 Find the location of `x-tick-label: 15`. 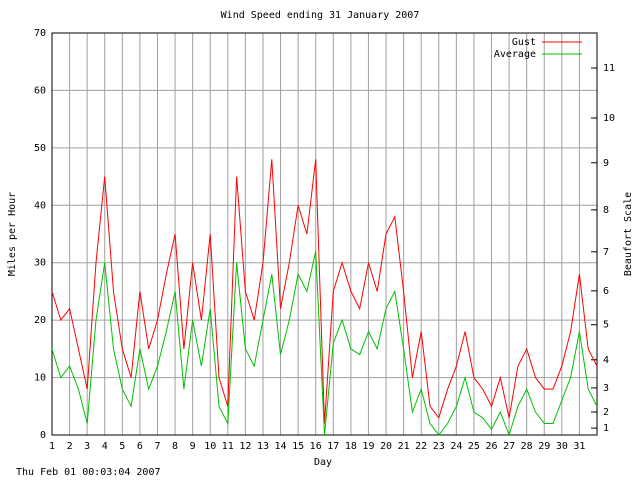

x-tick-label: 15 is located at coordinates (298, 446).